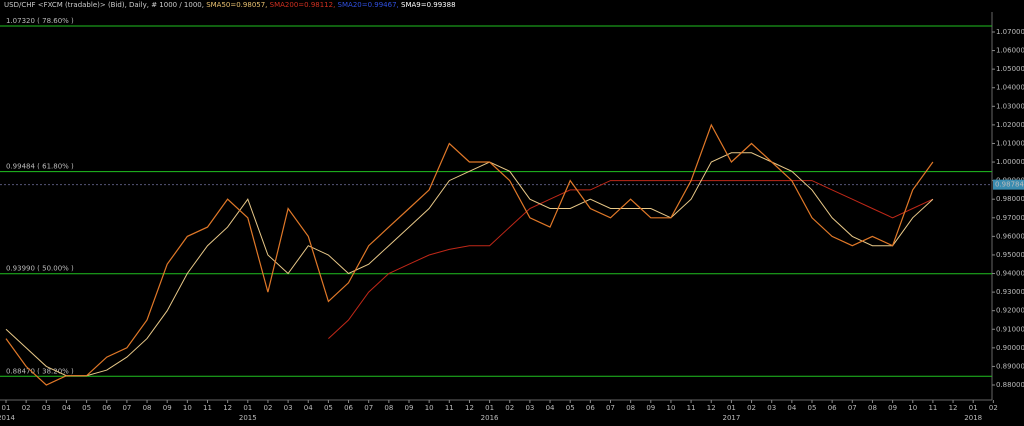  Describe the element at coordinates (1010, 236) in the screenshot. I see `y-tick-label: 0.96000` at that location.